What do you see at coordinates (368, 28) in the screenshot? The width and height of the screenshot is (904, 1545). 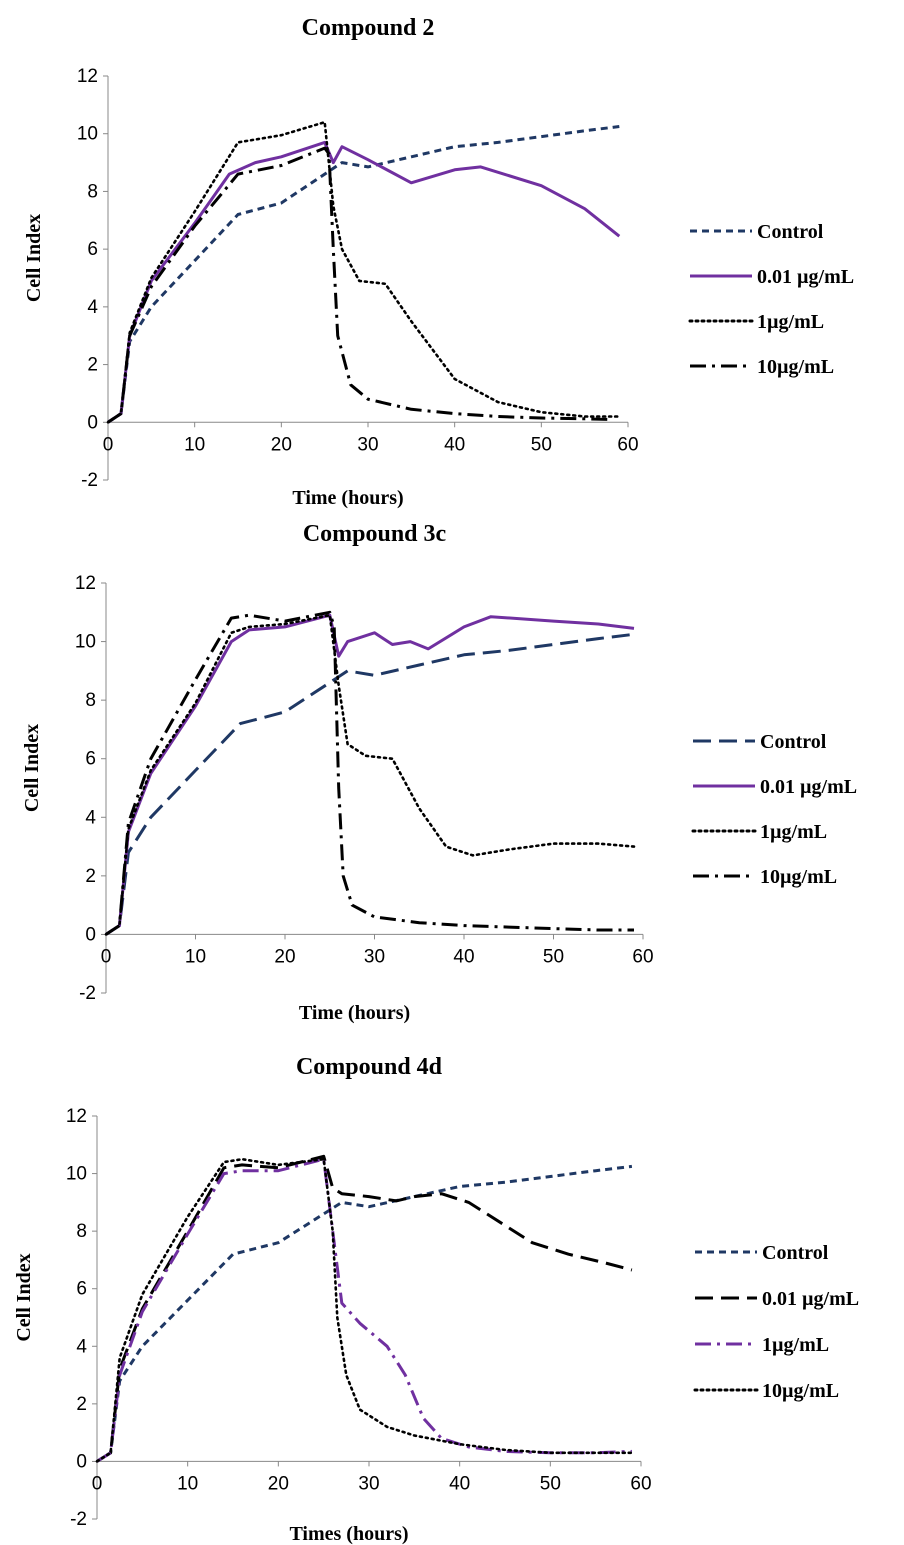 I see `chart-title: Compound 2` at bounding box center [368, 28].